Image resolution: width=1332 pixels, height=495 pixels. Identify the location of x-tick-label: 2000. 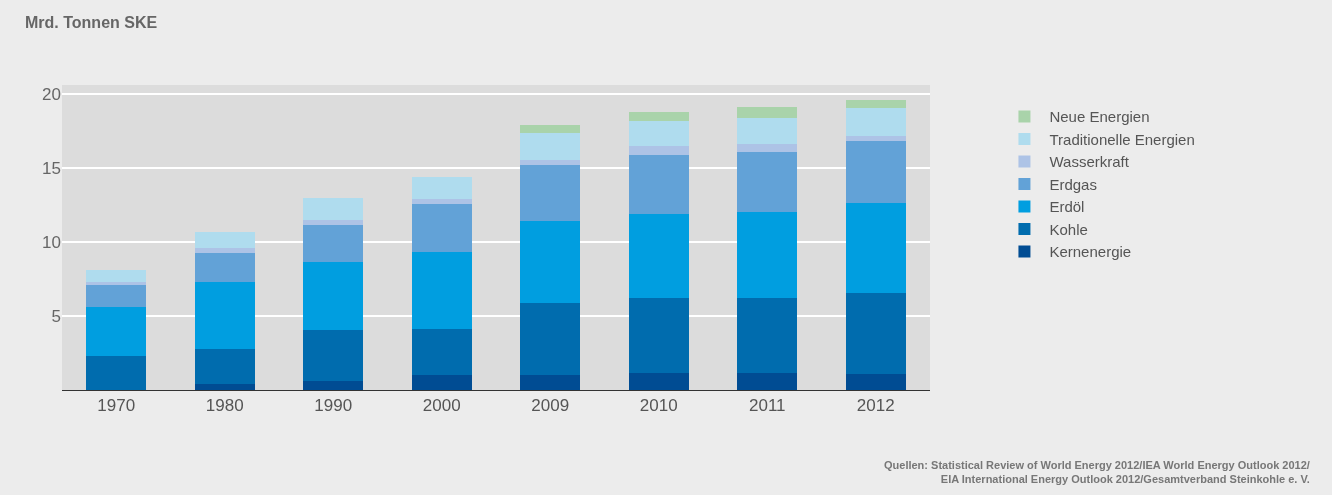
(441, 406).